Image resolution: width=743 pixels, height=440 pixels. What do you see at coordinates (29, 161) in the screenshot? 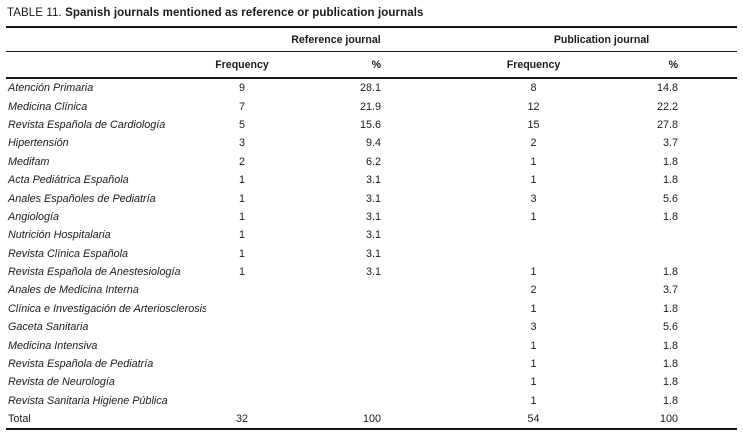
I see `journal-name-cell: Medifam` at bounding box center [29, 161].